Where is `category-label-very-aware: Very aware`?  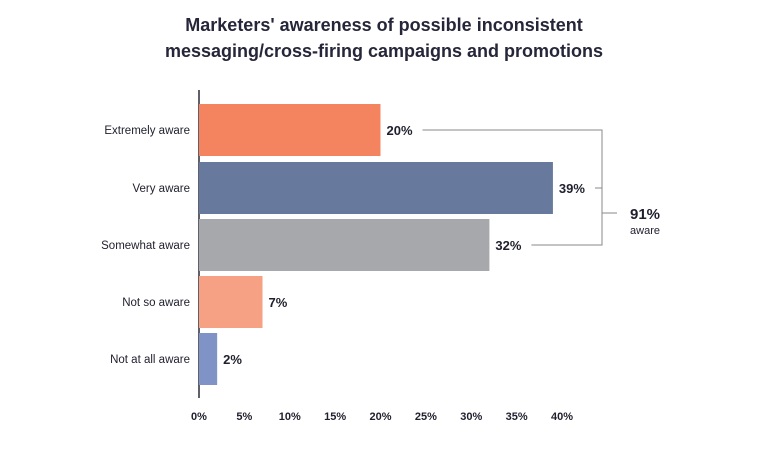
category-label-very-aware: Very aware is located at coordinates (161, 189).